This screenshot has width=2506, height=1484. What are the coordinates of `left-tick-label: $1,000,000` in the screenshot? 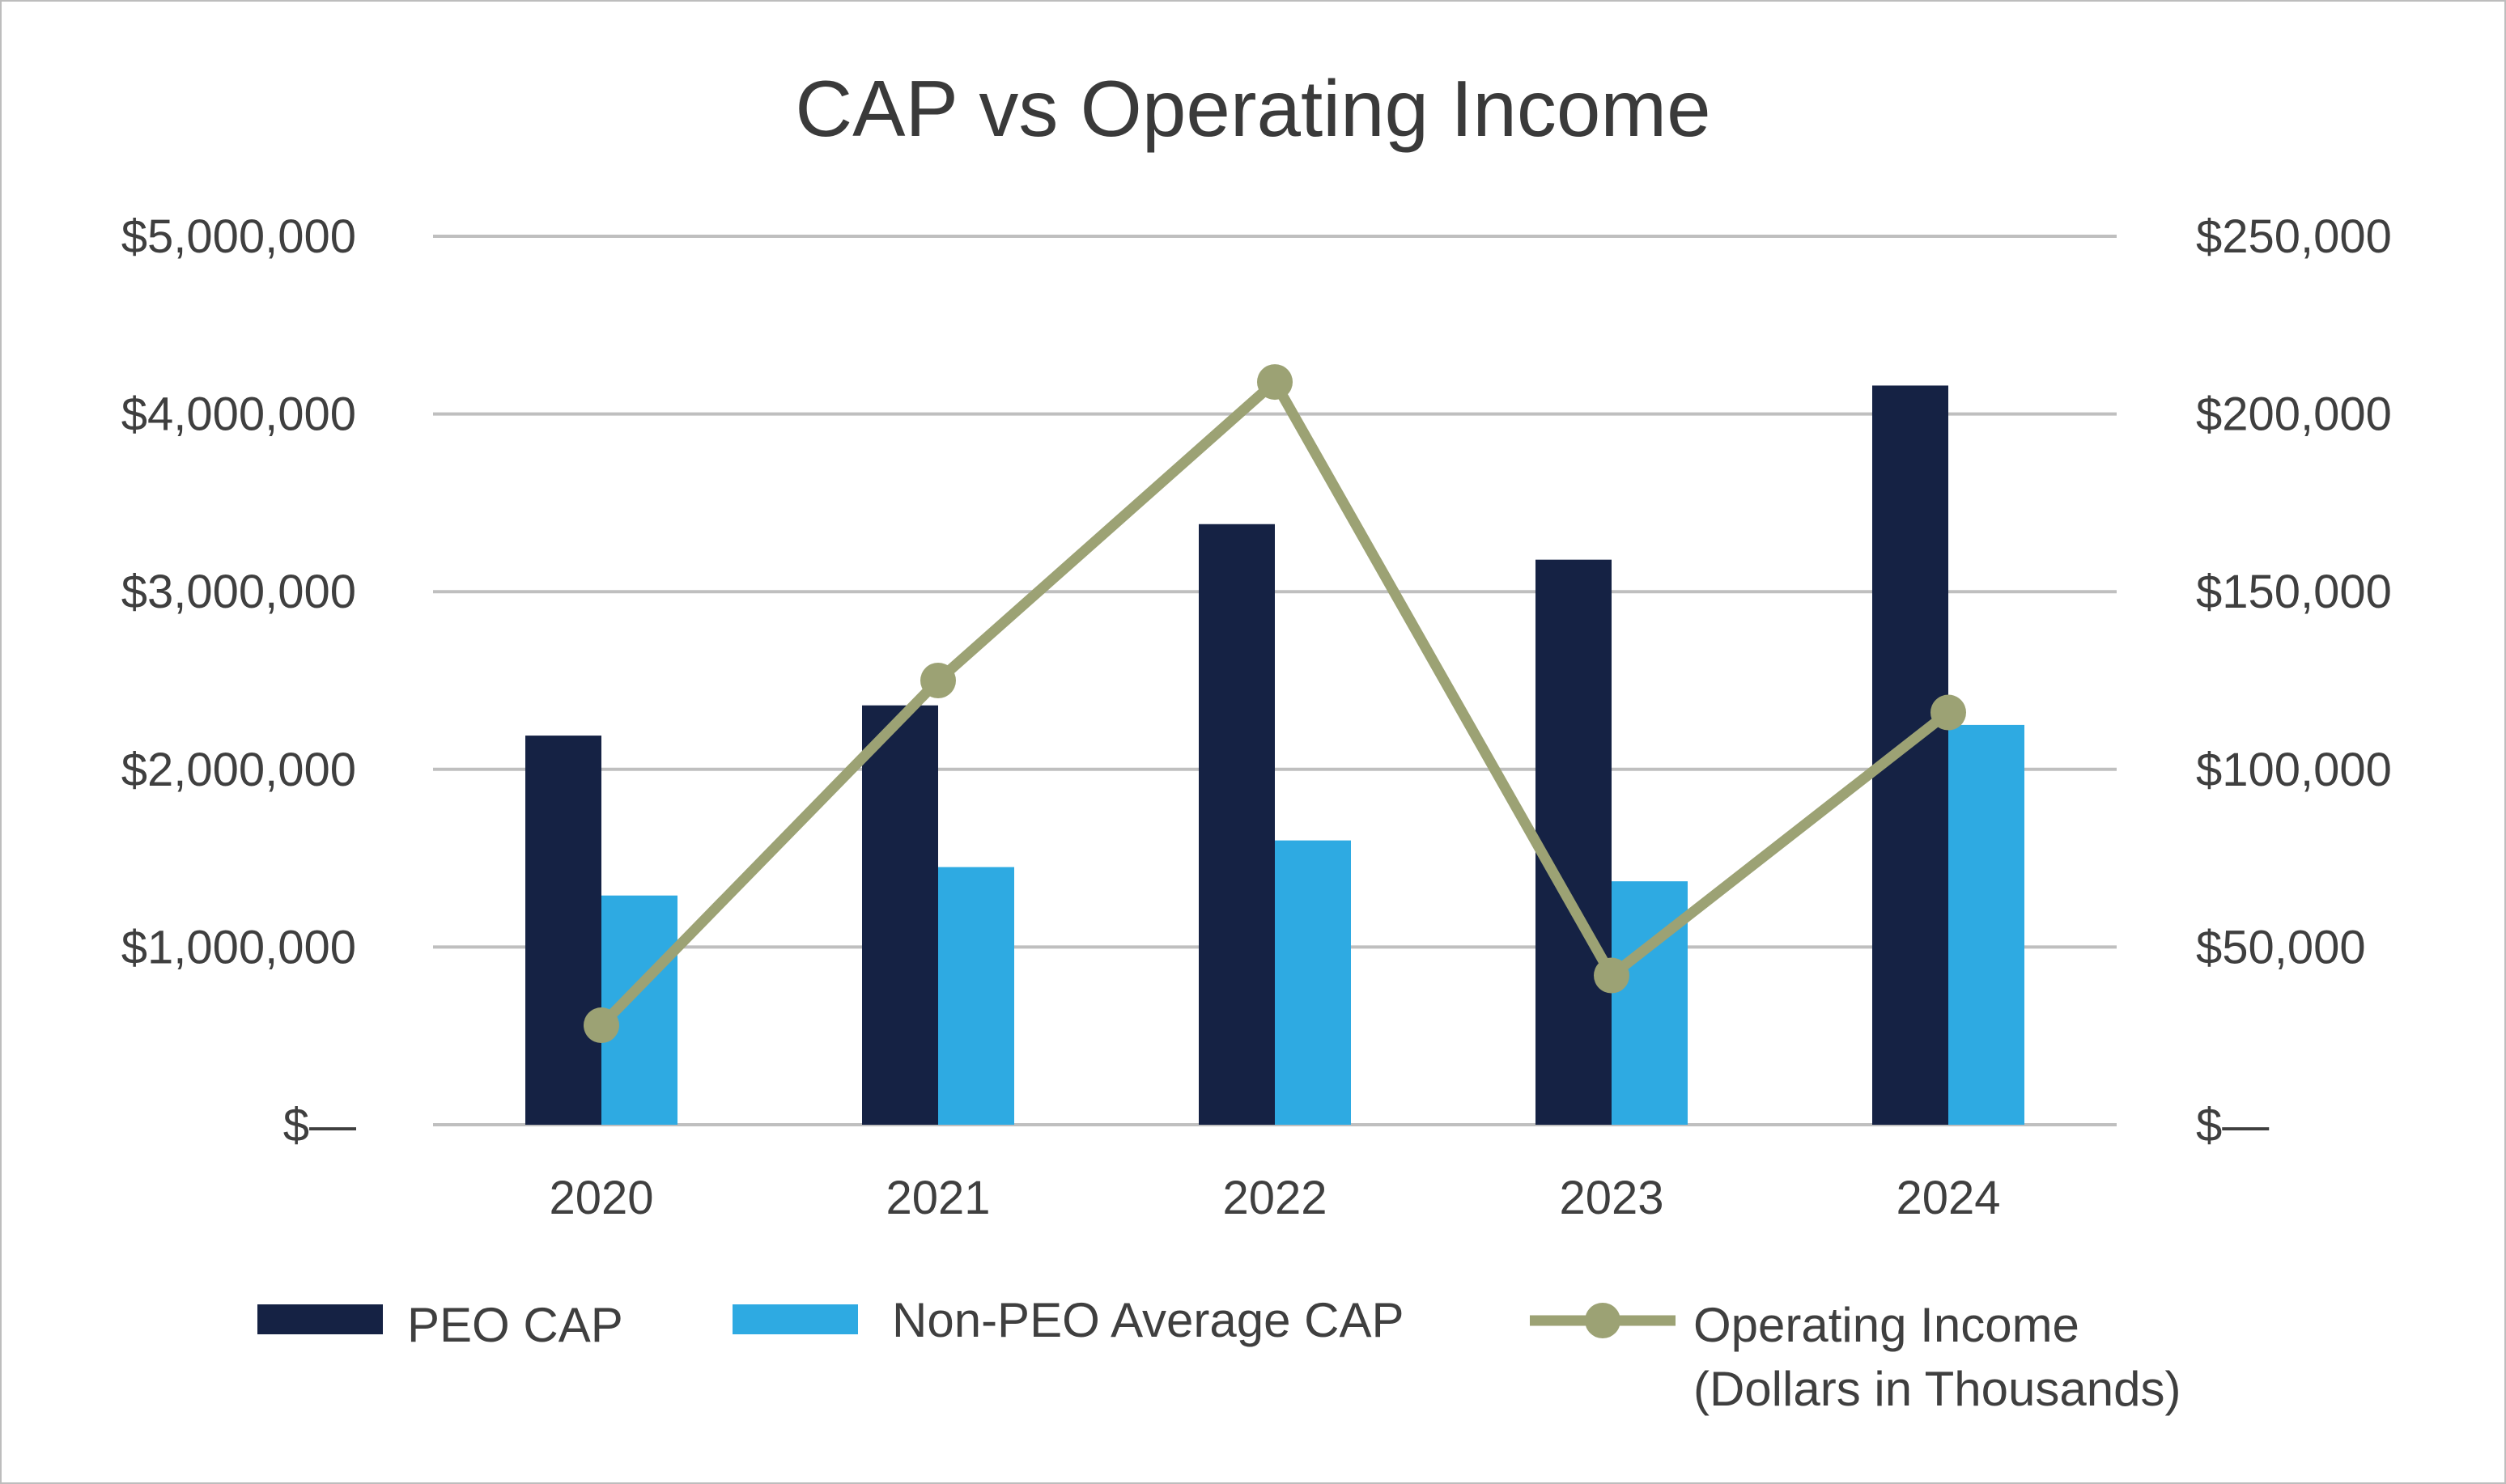 It's located at (239, 947).